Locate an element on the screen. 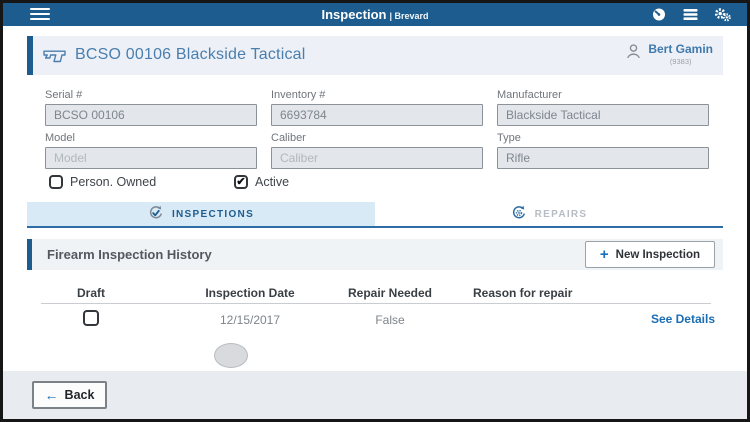 Image resolution: width=750 pixels, height=422 pixels. app-title: Inspection | Brevard is located at coordinates (375, 14).